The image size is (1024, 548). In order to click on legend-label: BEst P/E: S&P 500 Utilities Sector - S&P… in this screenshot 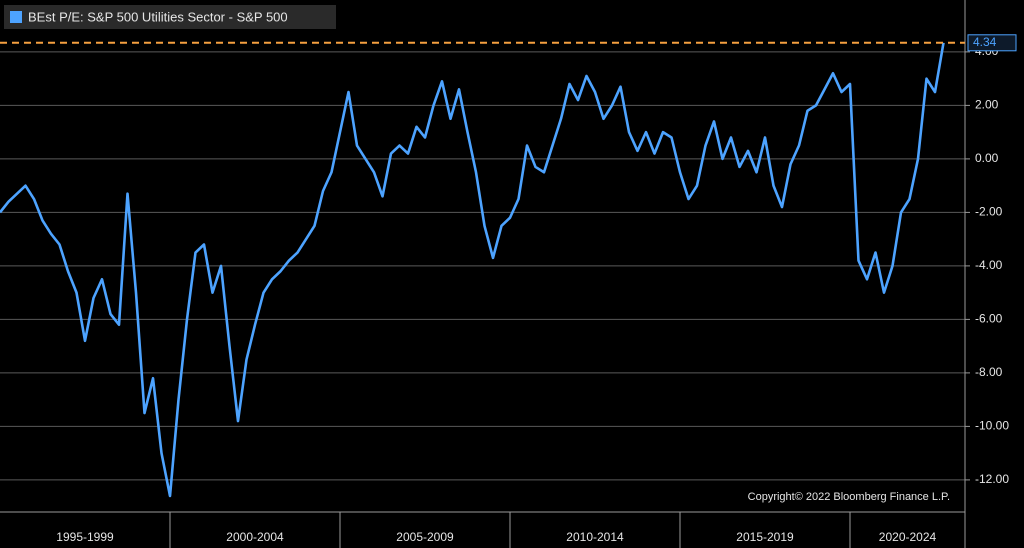, I will do `click(158, 16)`.